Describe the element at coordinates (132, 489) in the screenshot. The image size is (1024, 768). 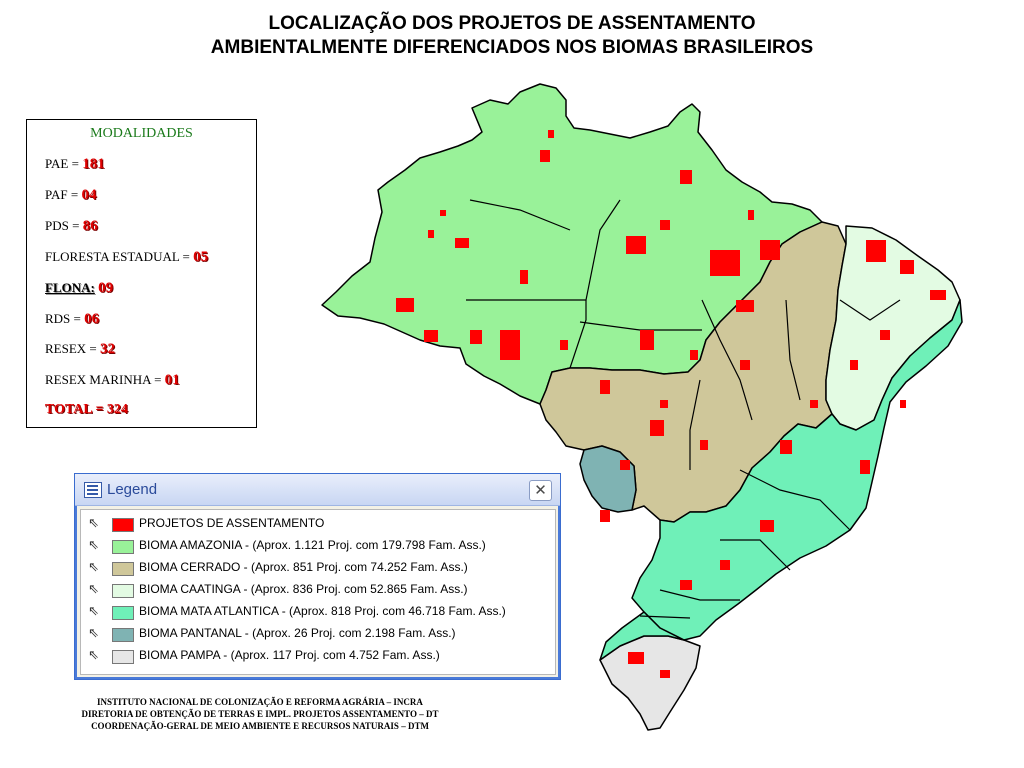
I see `legend-title: Legend` at that location.